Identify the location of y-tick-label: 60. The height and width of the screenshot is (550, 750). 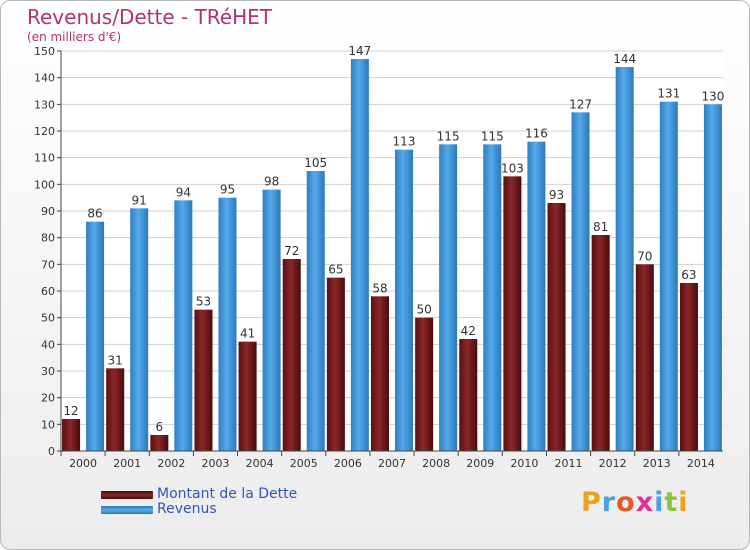
(48, 291).